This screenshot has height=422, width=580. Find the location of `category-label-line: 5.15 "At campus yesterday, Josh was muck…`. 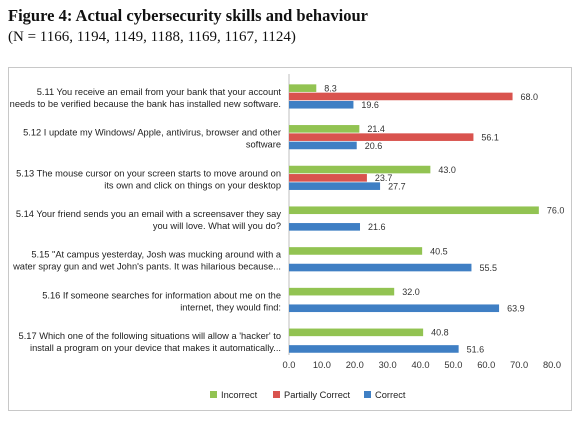

category-label-line: 5.15 "At campus yesterday, Josh was muck… is located at coordinates (156, 255).